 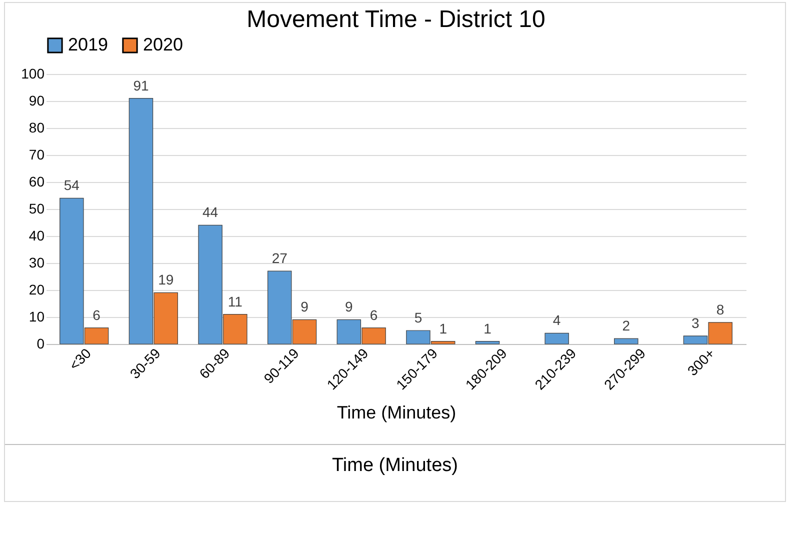 What do you see at coordinates (720, 309) in the screenshot?
I see `data-label: 8` at bounding box center [720, 309].